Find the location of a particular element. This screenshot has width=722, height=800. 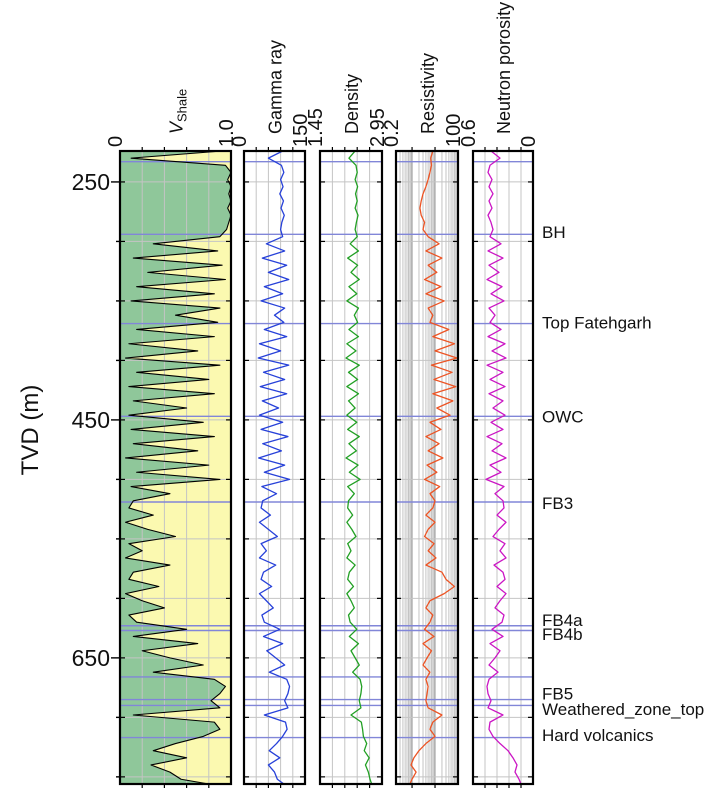

track-title-resistivity: Resistivity is located at coordinates (428, 93).